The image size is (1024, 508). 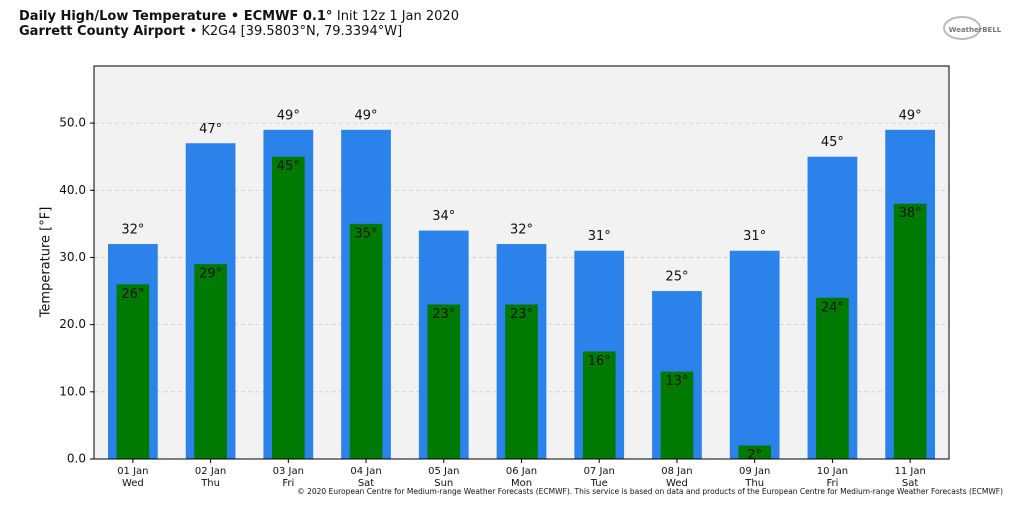 What do you see at coordinates (72, 257) in the screenshot?
I see `y-tick-label: 30.0` at bounding box center [72, 257].